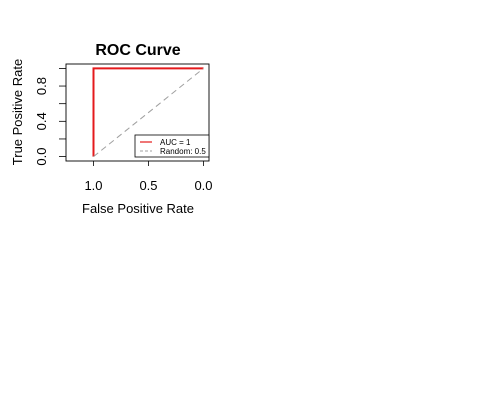 Image resolution: width=486 pixels, height=419 pixels. Describe the element at coordinates (41, 121) in the screenshot. I see `y-tick-label: 0.4` at that location.